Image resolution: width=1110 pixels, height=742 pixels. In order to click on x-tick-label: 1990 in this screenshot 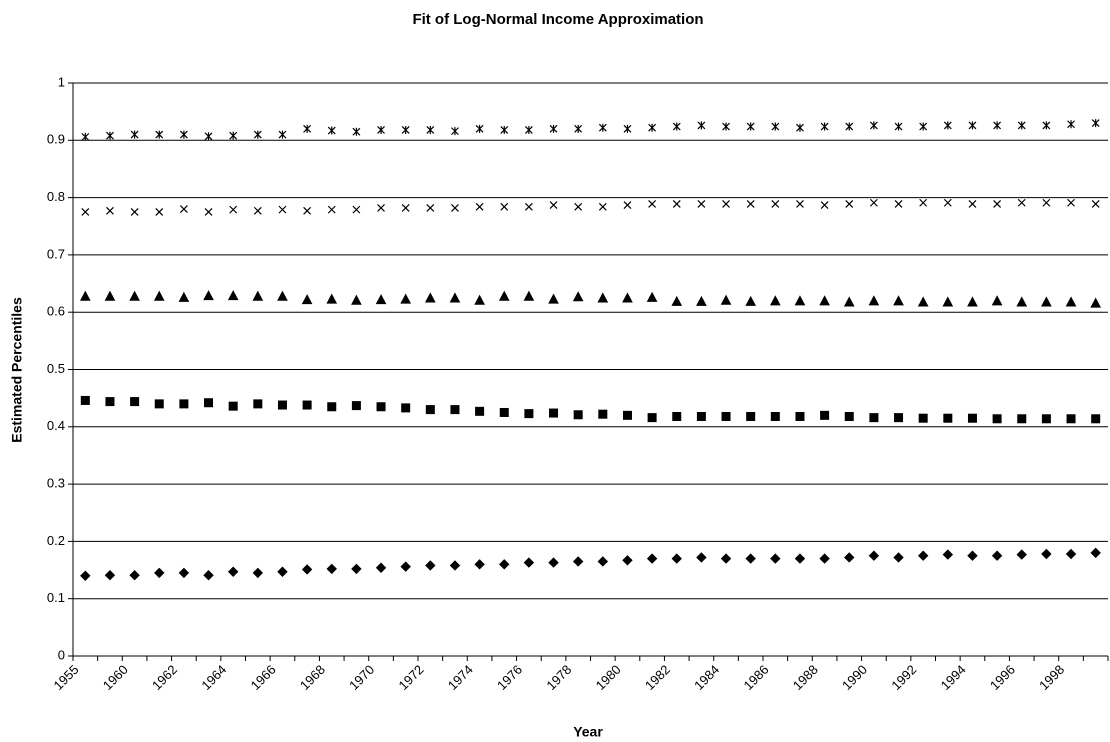, I will do `click(854, 677)`.